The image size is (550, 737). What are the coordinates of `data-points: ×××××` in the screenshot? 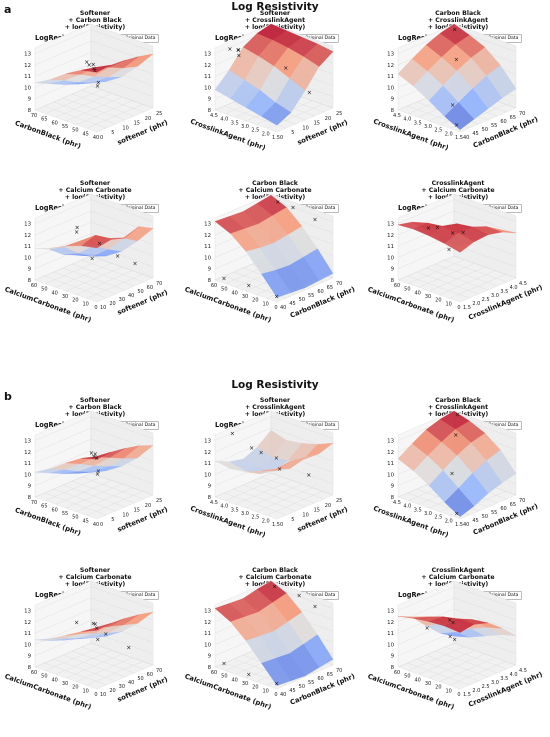 It's located at (441, 630).